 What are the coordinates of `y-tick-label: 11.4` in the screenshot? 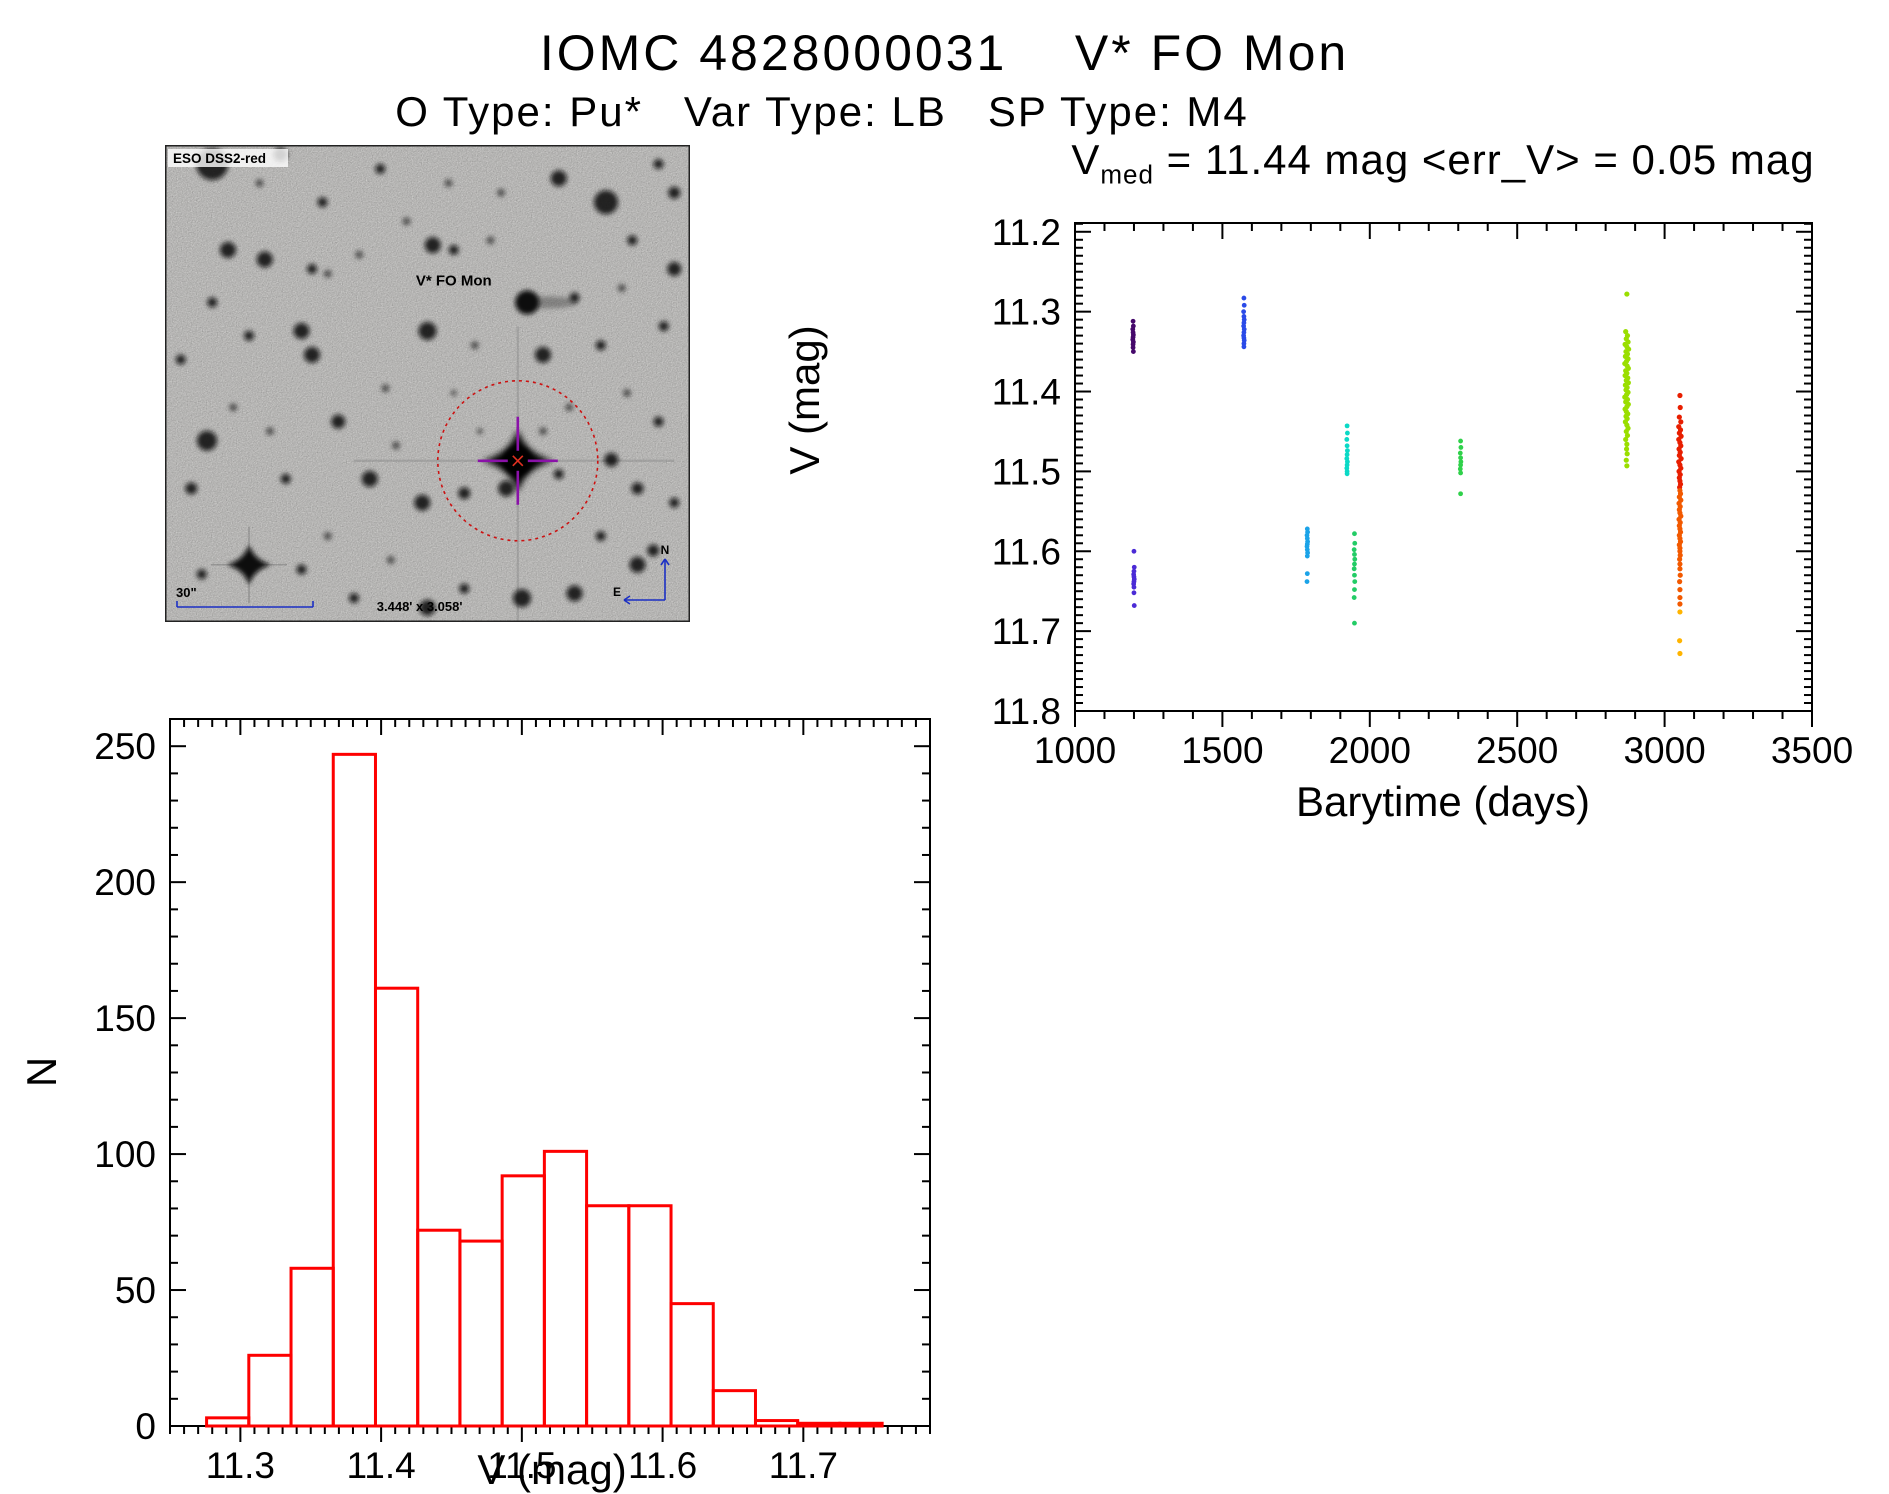 It's located at (1026, 392).